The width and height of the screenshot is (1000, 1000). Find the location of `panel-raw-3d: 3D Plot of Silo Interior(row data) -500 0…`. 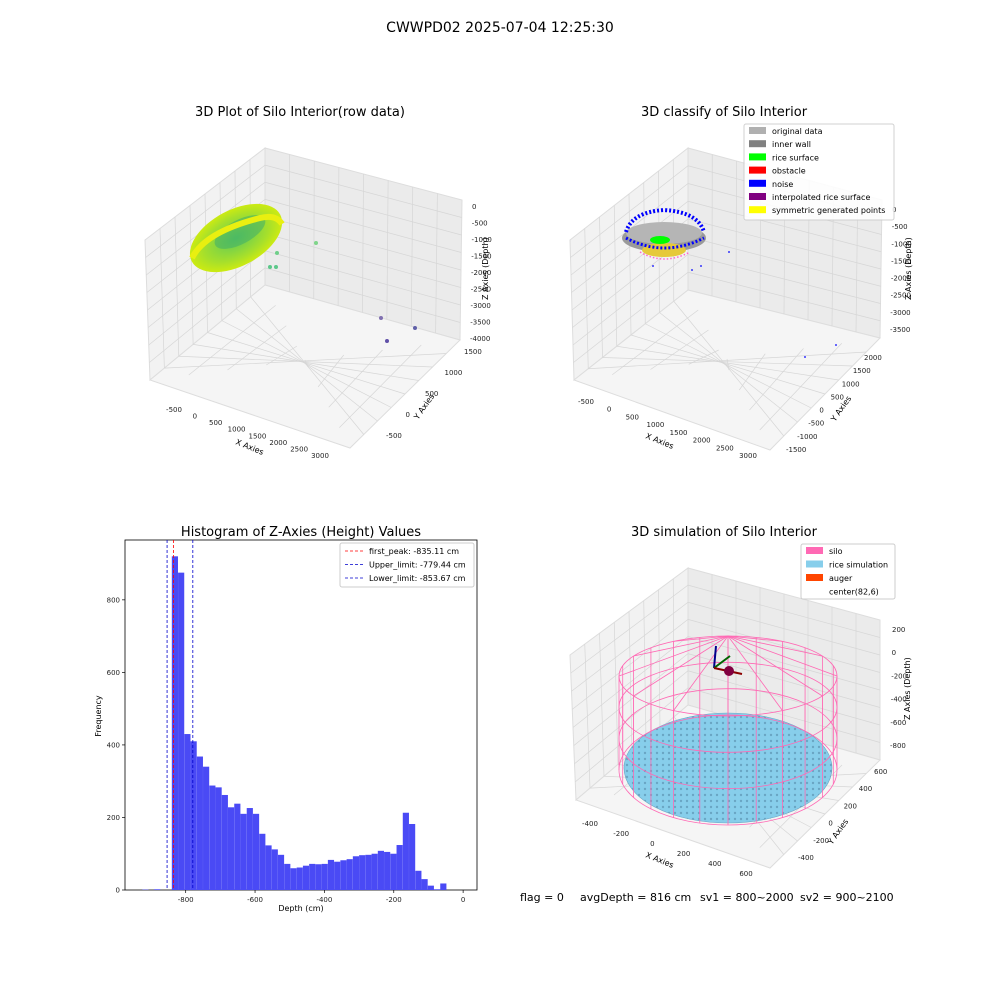

panel-raw-3d: 3D Plot of Silo Interior(row data) -500 0… is located at coordinates (318, 282).